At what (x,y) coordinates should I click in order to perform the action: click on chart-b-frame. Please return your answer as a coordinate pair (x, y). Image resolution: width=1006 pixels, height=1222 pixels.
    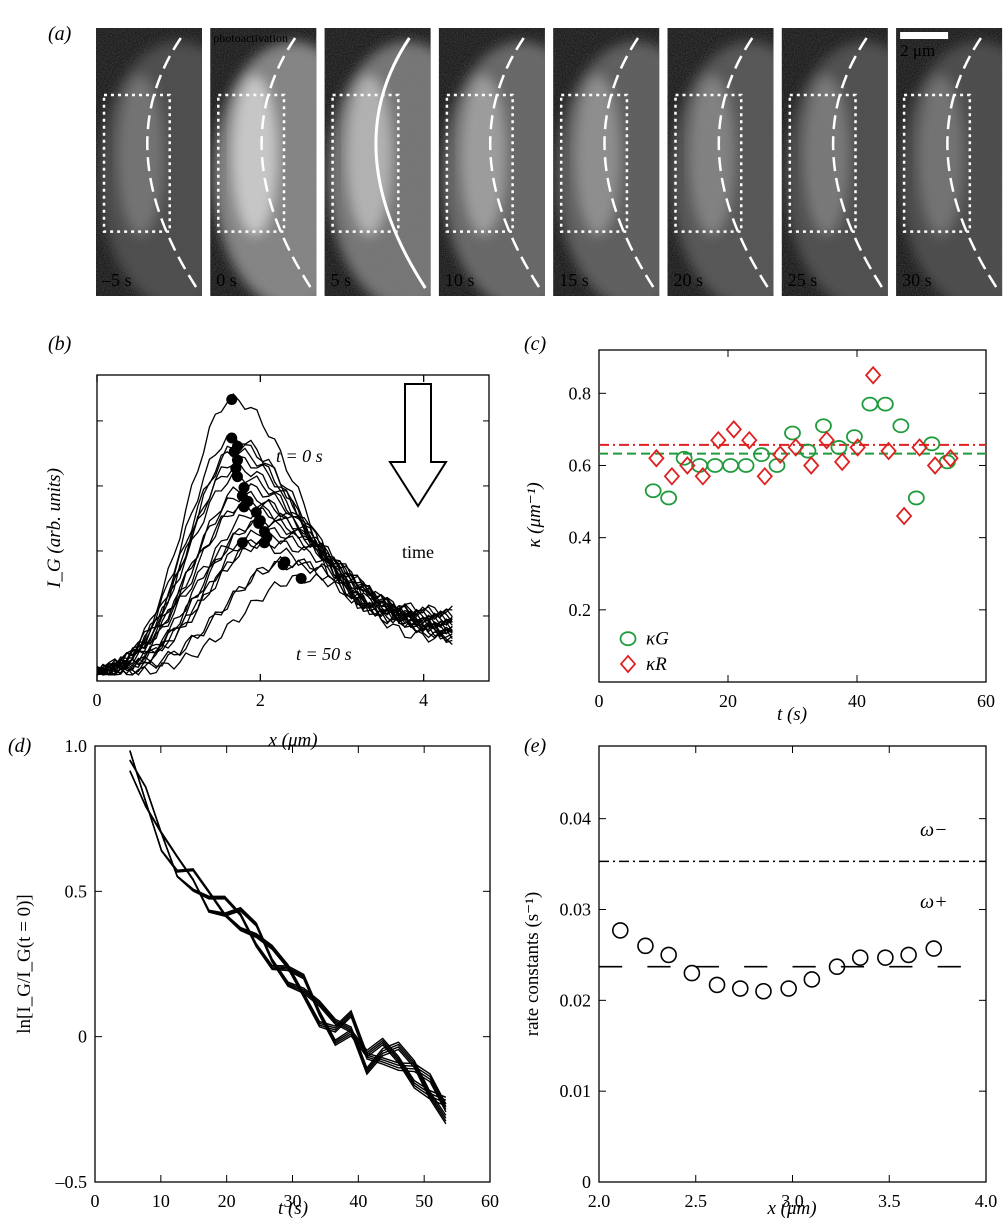
    Looking at the image, I should click on (293, 528).